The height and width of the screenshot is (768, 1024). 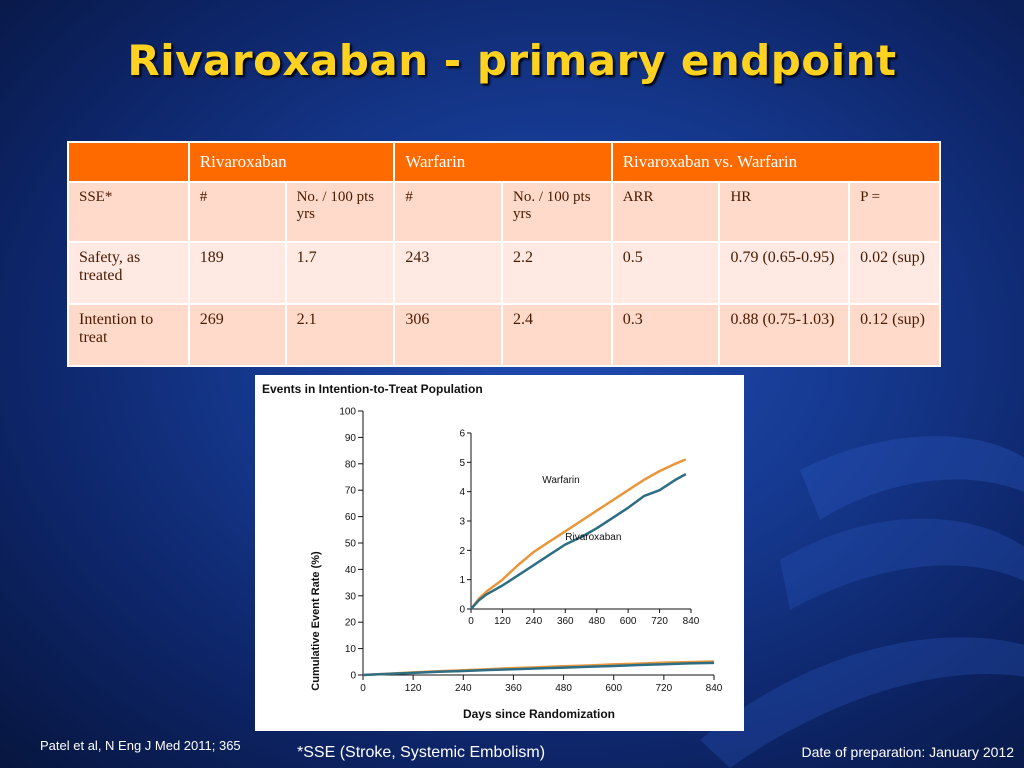 What do you see at coordinates (613, 688) in the screenshot?
I see `main-x-tick-label: 600` at bounding box center [613, 688].